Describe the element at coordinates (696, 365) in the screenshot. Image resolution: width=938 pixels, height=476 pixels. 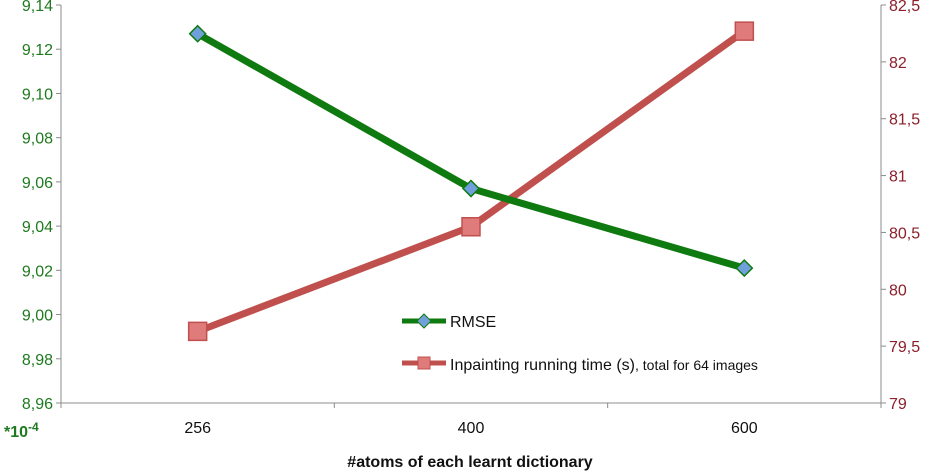
I see `legend-time-note: , total for 64 images` at that location.